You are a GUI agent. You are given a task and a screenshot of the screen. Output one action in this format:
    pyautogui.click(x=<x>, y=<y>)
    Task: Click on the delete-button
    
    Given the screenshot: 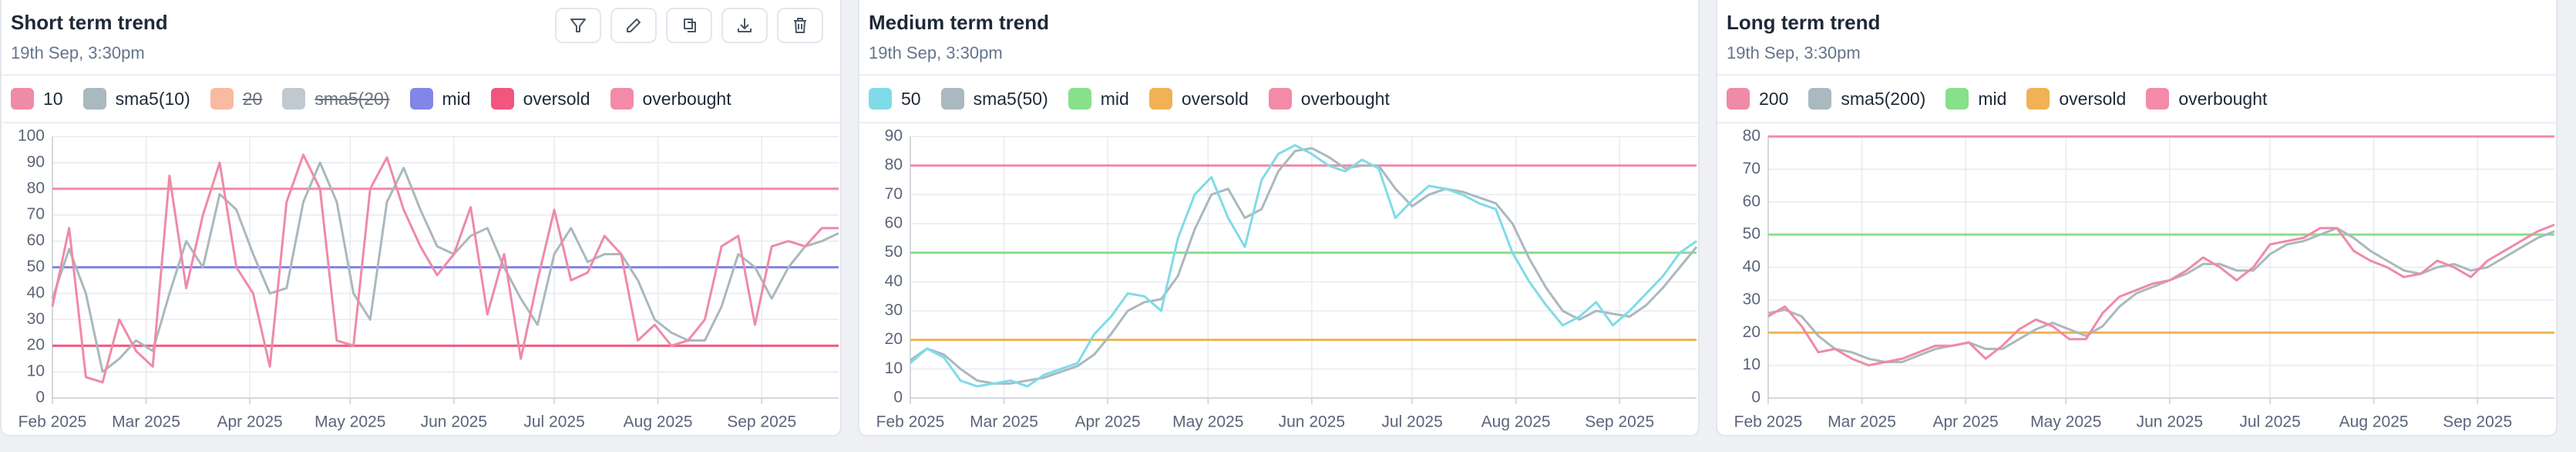 What is the action you would take?
    pyautogui.click(x=800, y=25)
    